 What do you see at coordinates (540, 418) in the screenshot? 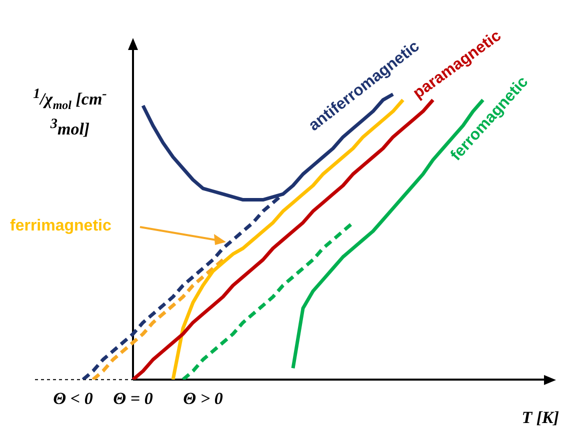
I see `x-axis-title: T [K]` at bounding box center [540, 418].